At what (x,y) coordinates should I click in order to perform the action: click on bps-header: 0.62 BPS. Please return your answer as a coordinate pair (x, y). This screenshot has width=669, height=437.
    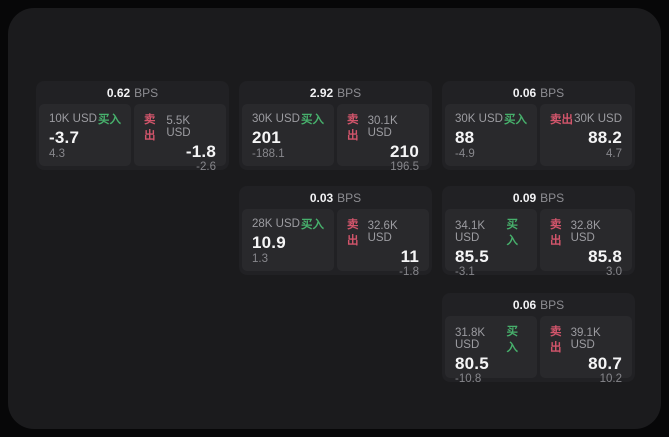
    Looking at the image, I should click on (132, 93).